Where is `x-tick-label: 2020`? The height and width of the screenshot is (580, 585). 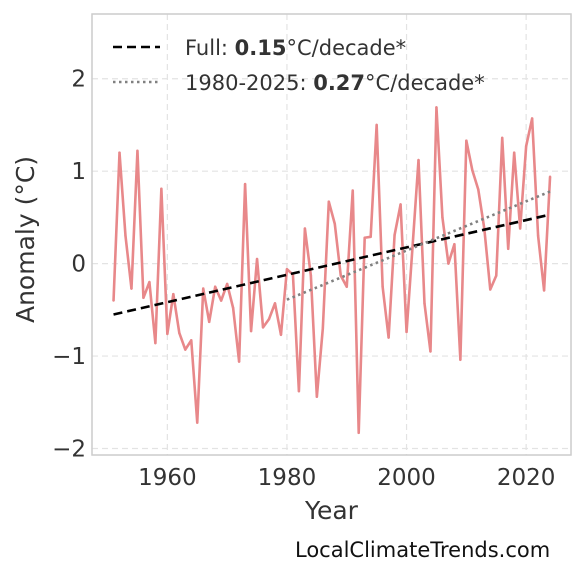 x-tick-label: 2020 is located at coordinates (526, 478).